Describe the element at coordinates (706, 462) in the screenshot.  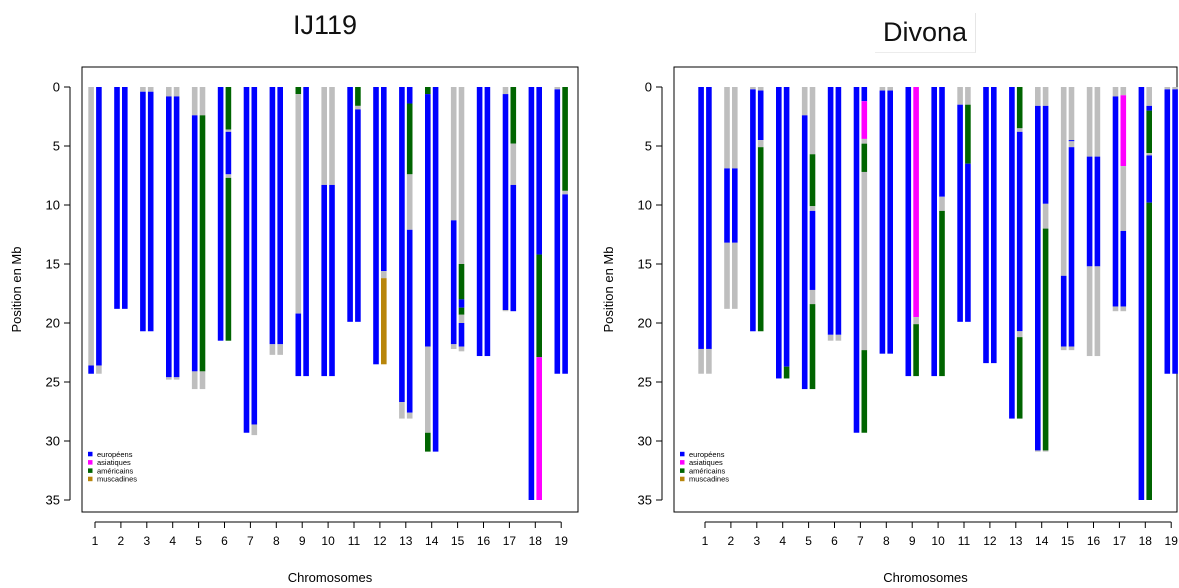
I see `legend-label: asiatiques` at that location.